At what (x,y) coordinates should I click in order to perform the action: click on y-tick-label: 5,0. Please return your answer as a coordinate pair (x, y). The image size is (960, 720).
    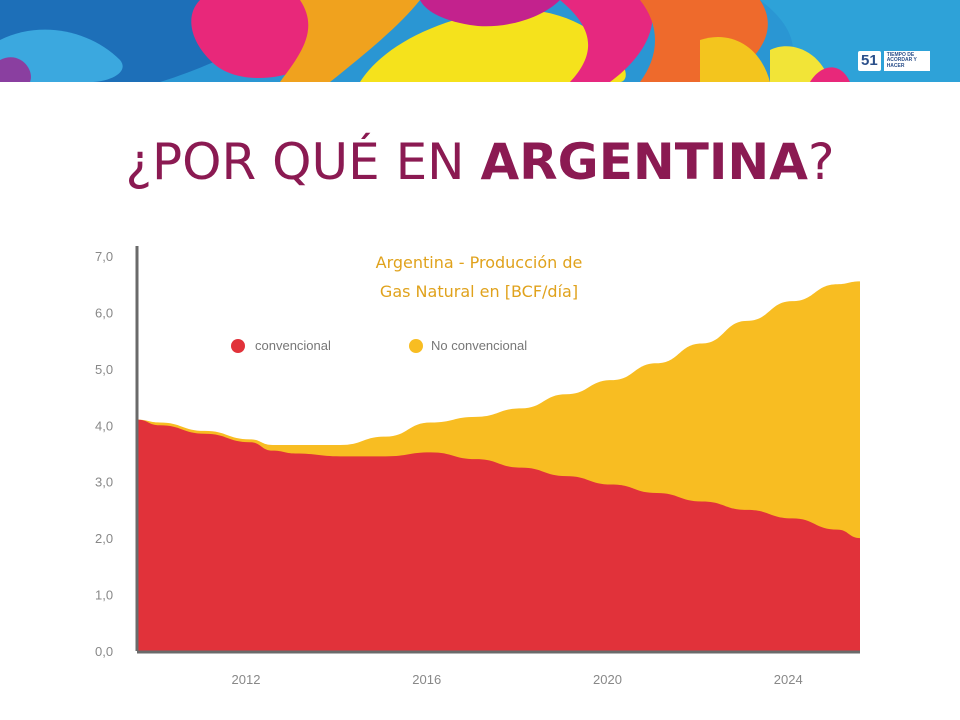
    Looking at the image, I should click on (104, 369).